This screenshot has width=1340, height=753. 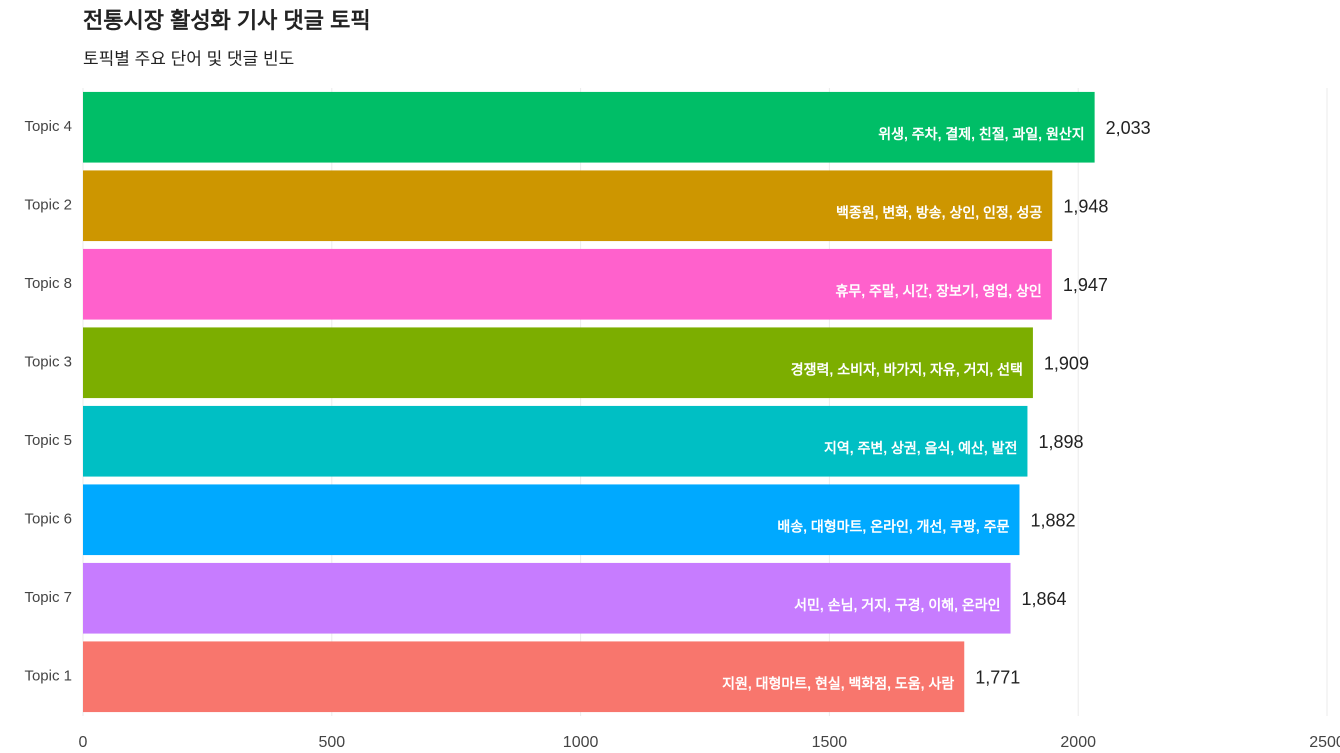 What do you see at coordinates (1078, 742) in the screenshot?
I see `x-tick-label: 2000` at bounding box center [1078, 742].